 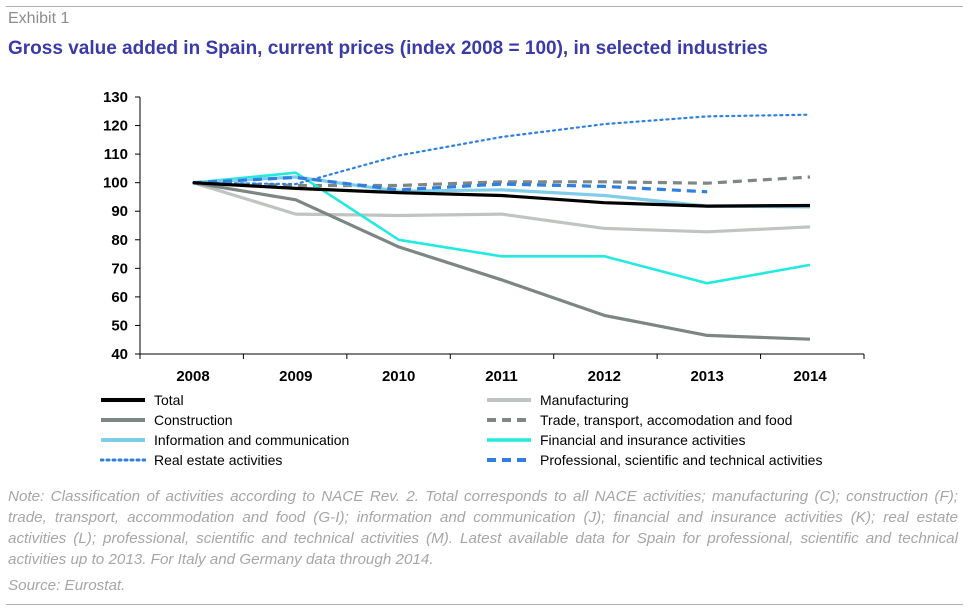 I want to click on legend-item: Total, so click(x=142, y=400).